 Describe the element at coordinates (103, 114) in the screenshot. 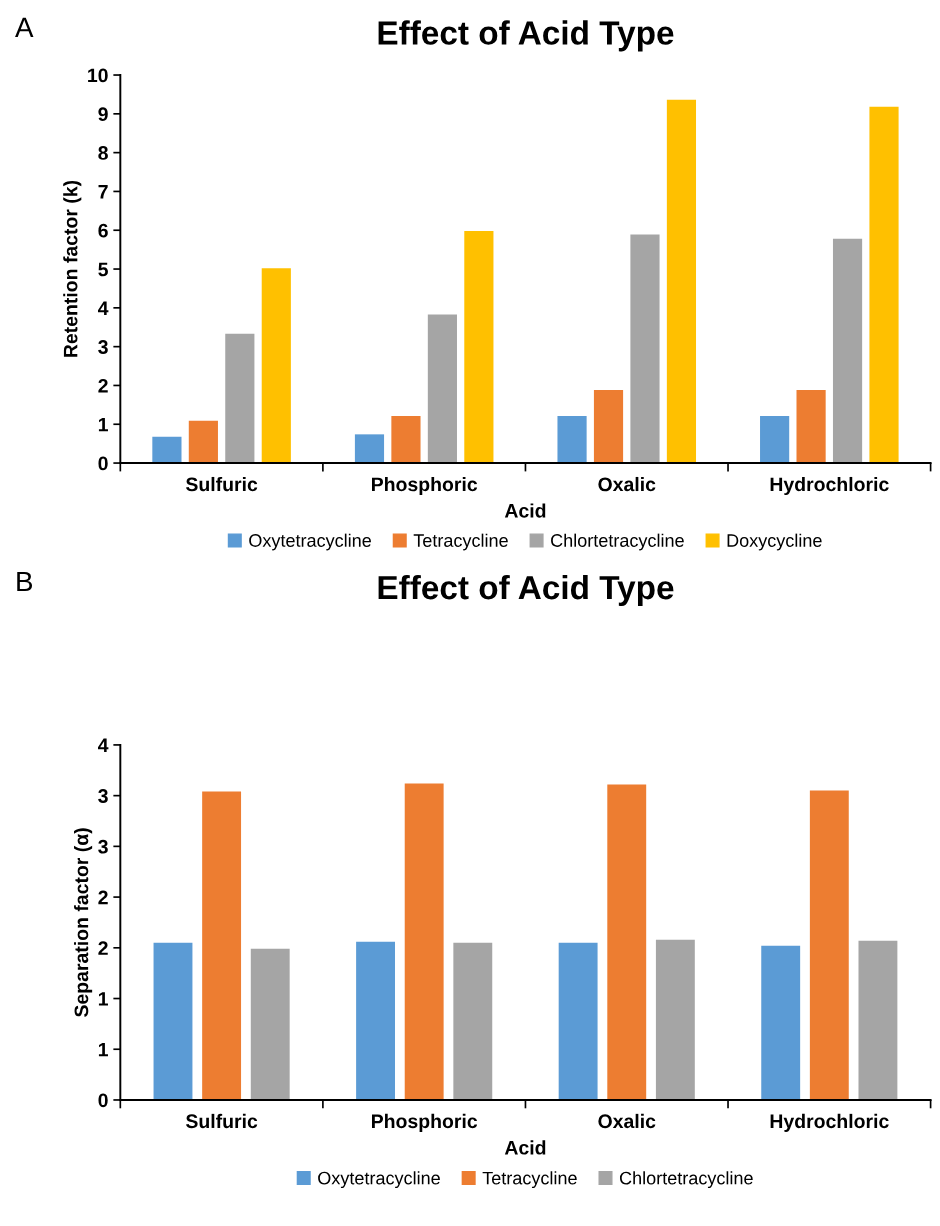

I see `y-tick-label: 9` at that location.